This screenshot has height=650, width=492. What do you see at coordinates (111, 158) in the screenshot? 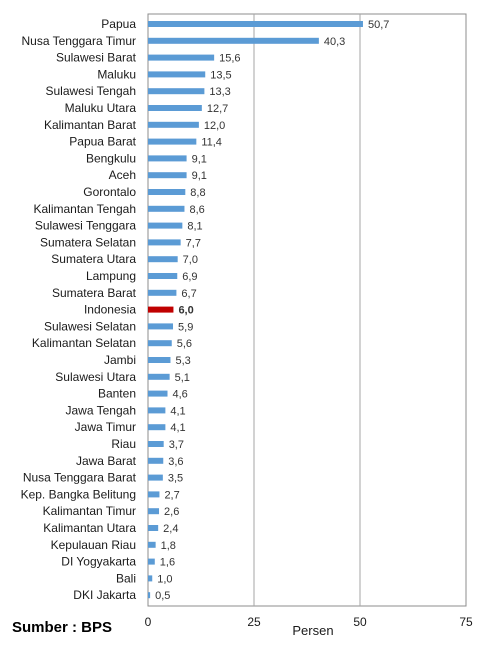
I see `category-label: Bengkulu` at bounding box center [111, 158].